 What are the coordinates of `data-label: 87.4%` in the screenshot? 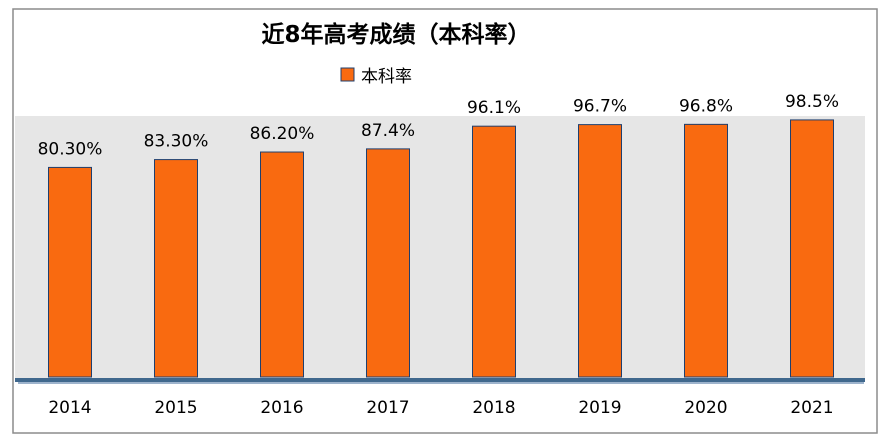 It's located at (388, 131).